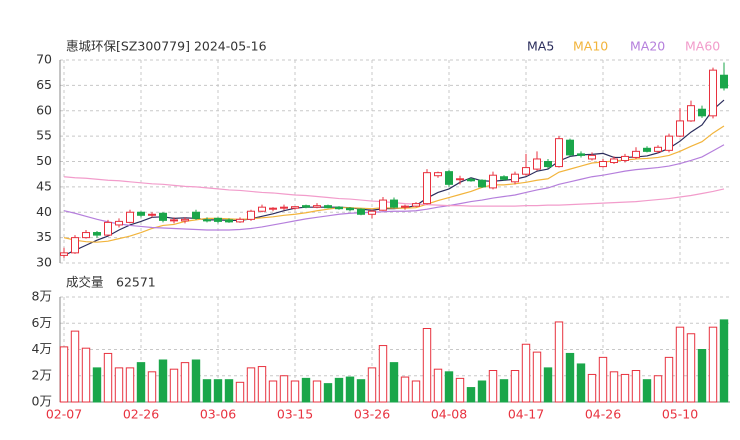  I want to click on x-tick-label: 03-06, so click(218, 414).